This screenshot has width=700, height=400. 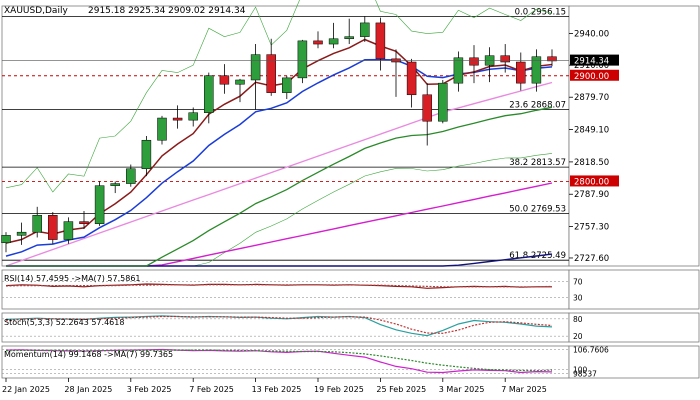 I want to click on indicator-tick-label: 106.7606, so click(x=591, y=350).